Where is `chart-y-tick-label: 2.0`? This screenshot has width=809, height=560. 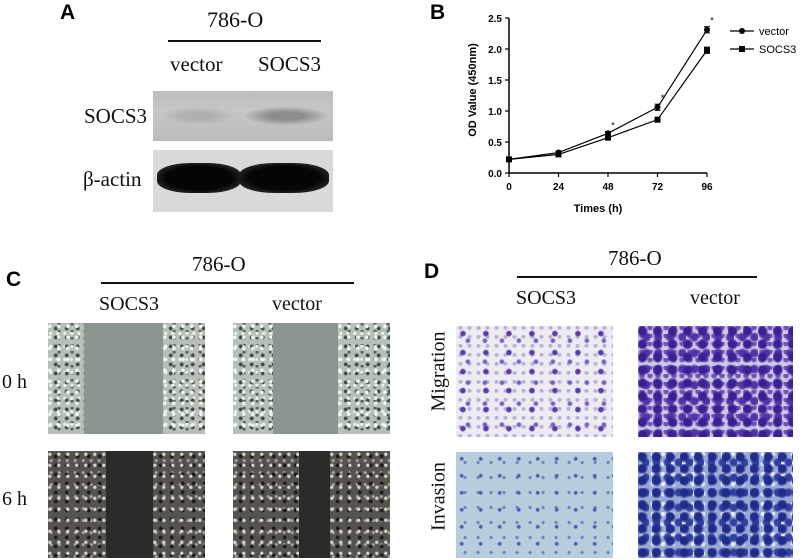
chart-y-tick-label: 2.0 is located at coordinates (495, 50).